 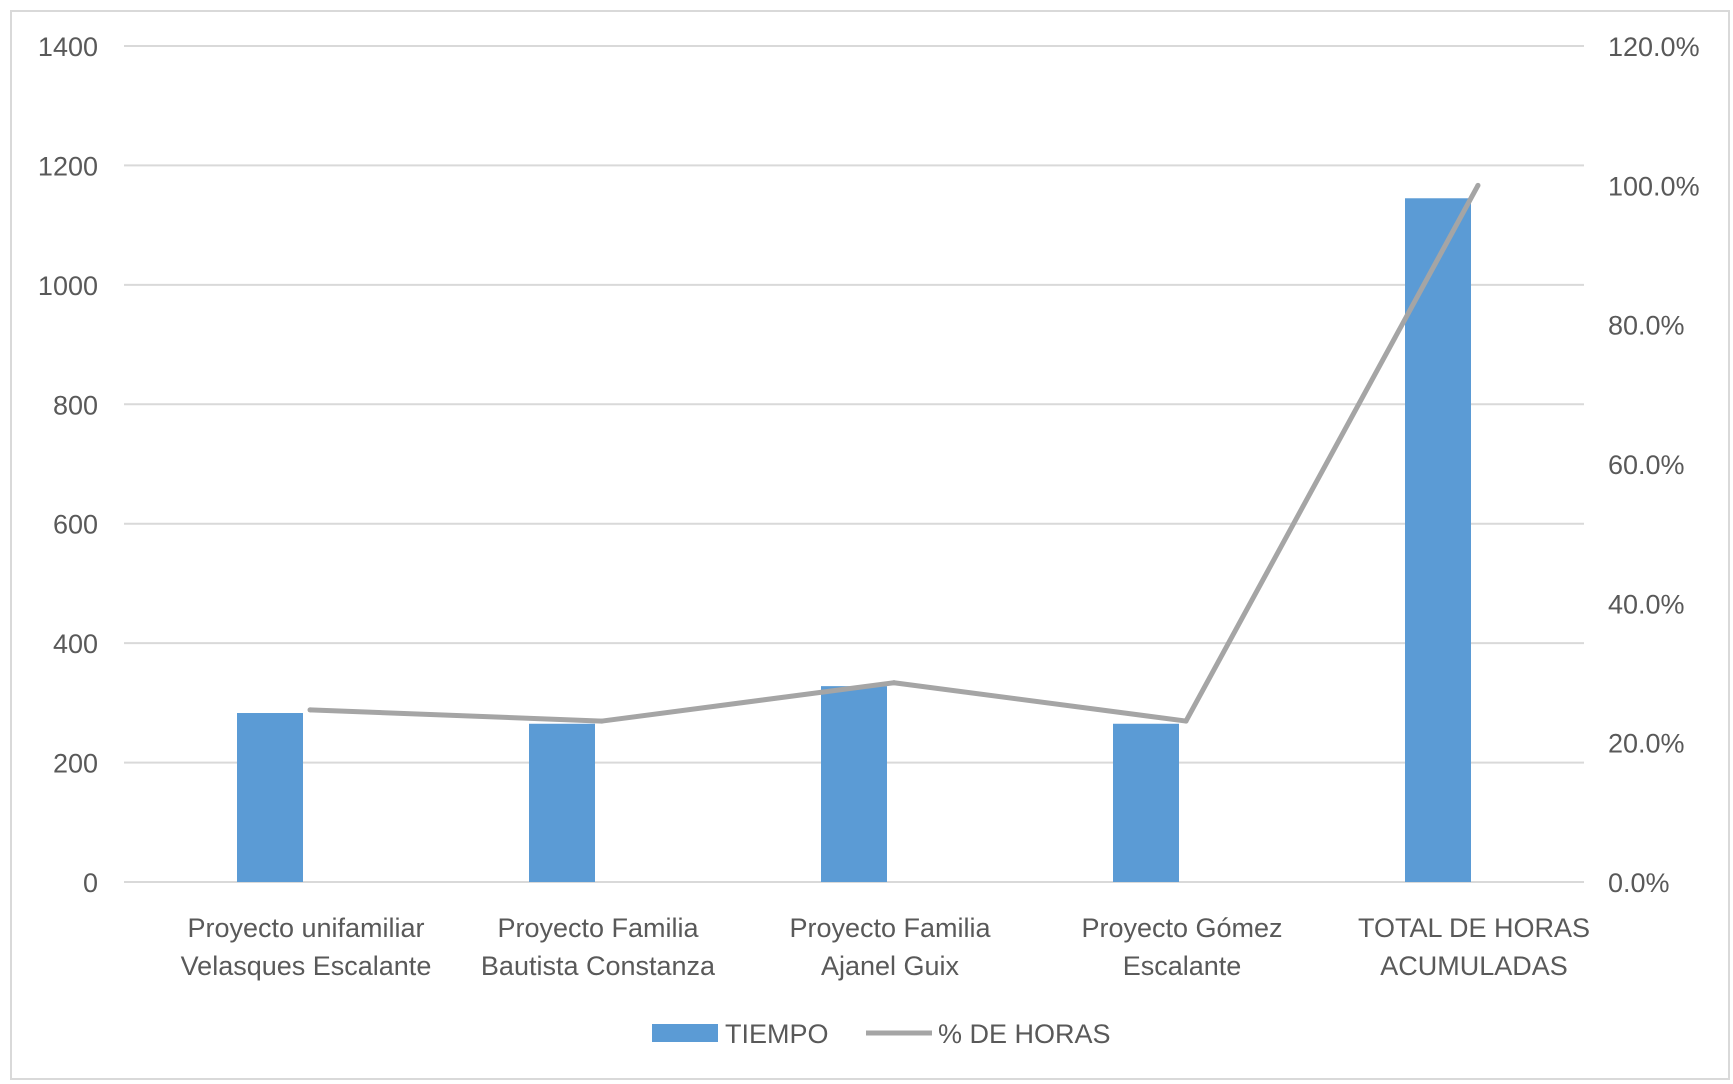 What do you see at coordinates (306, 947) in the screenshot?
I see `category-label: Proyecto unifamiliar Velasques Escalante` at bounding box center [306, 947].